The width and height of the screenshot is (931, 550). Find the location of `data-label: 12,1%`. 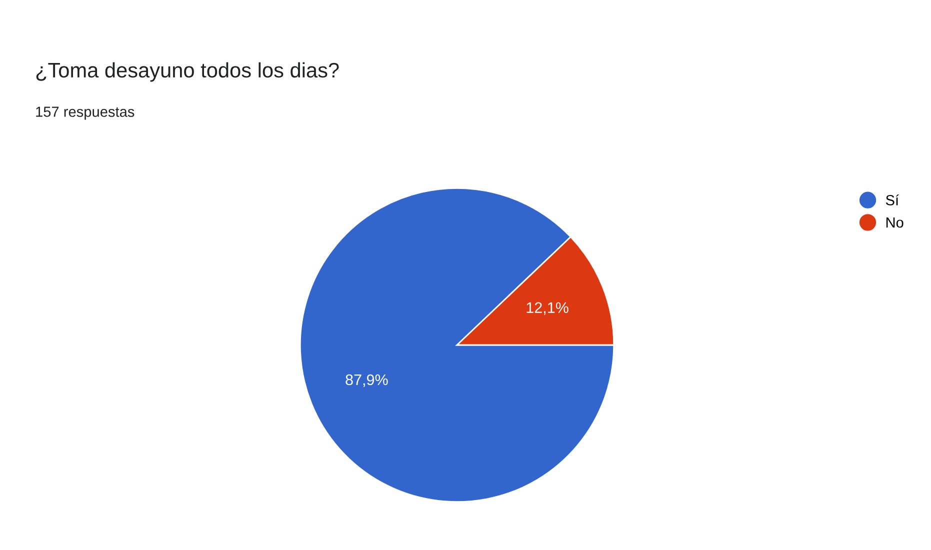

data-label: 12,1% is located at coordinates (547, 308).